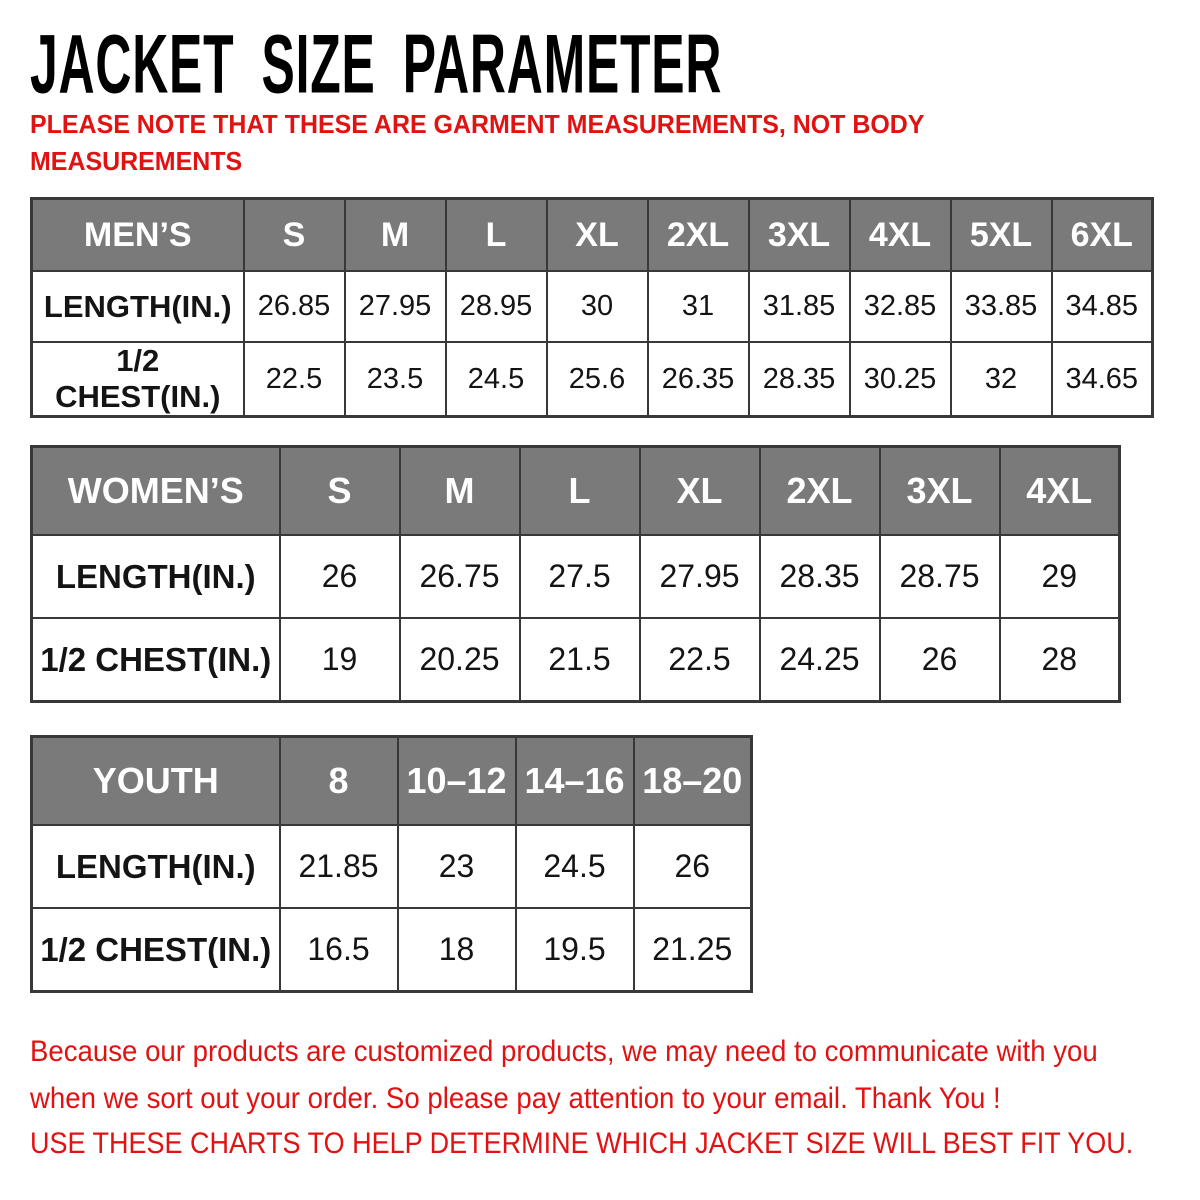  What do you see at coordinates (155, 780) in the screenshot?
I see `table-name-cell: YOUTH` at bounding box center [155, 780].